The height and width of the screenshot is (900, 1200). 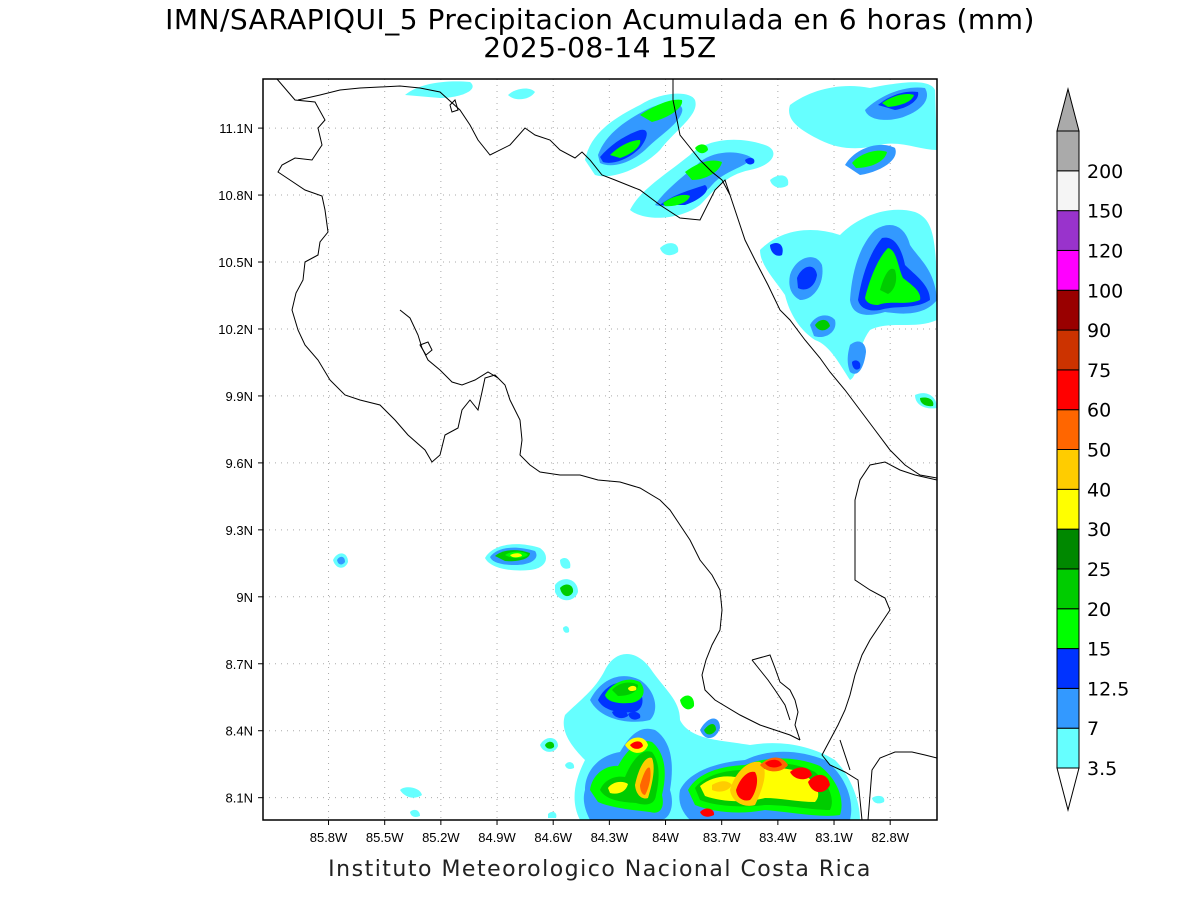 What do you see at coordinates (665, 837) in the screenshot?
I see `lon-tick-label: 84W` at bounding box center [665, 837].